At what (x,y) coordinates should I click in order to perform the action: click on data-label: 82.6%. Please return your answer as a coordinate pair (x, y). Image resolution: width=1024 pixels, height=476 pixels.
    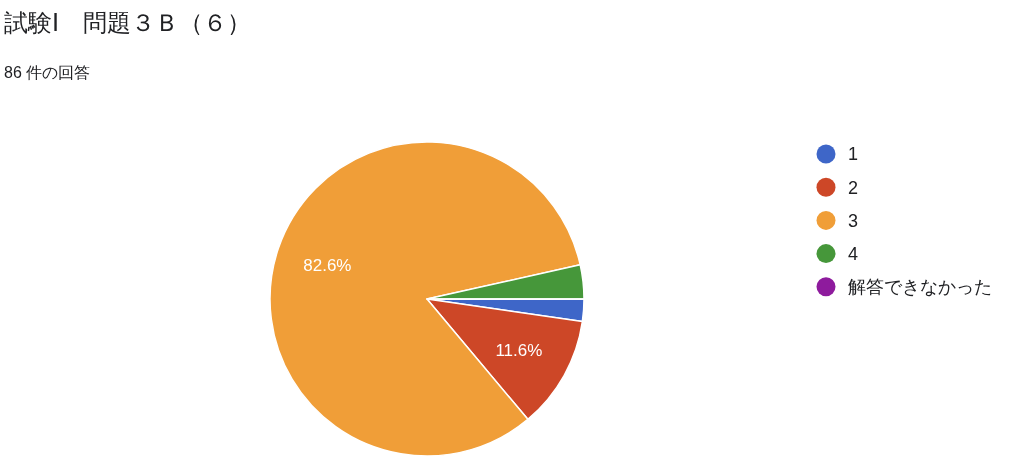
    Looking at the image, I should click on (327, 266).